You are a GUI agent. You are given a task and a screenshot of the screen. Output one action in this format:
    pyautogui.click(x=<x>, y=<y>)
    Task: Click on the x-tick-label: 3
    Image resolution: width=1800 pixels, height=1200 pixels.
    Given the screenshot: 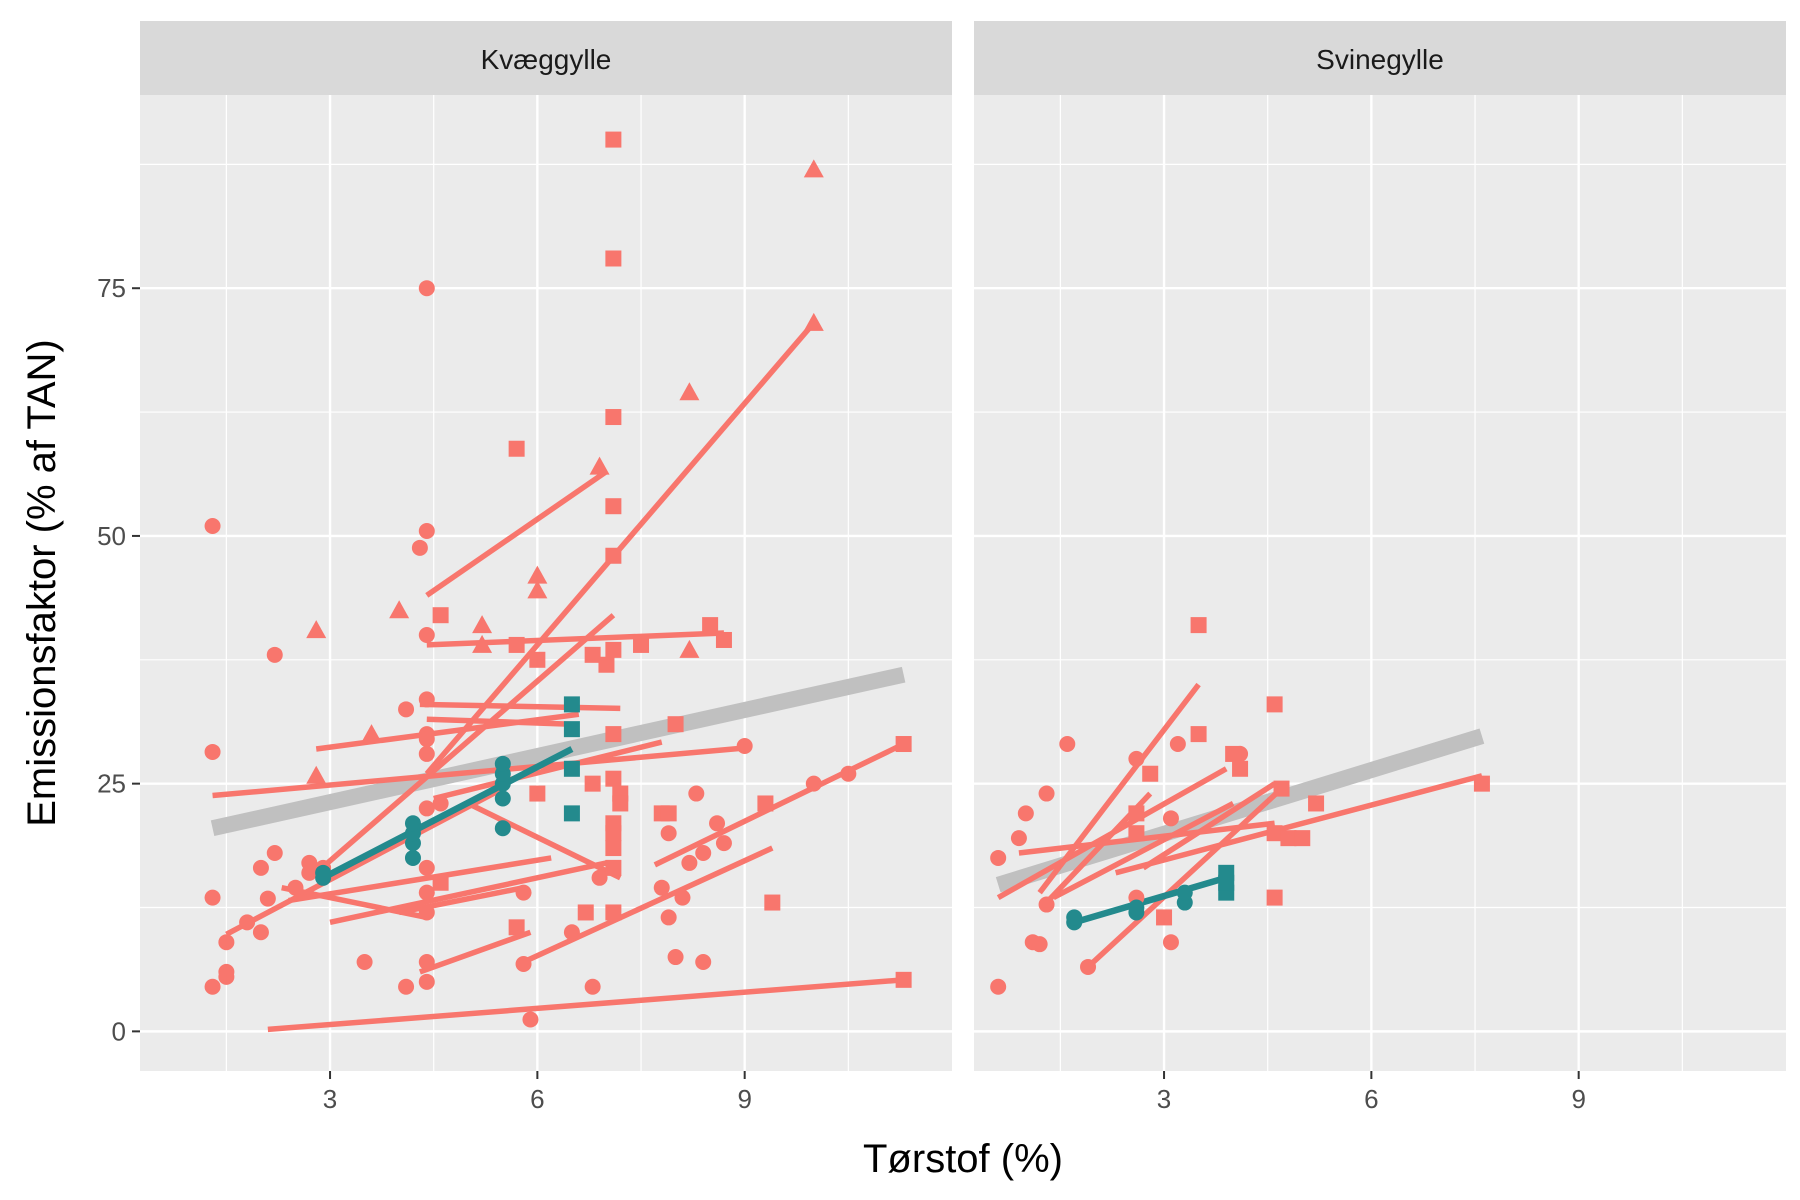 What is the action you would take?
    pyautogui.click(x=1164, y=1099)
    